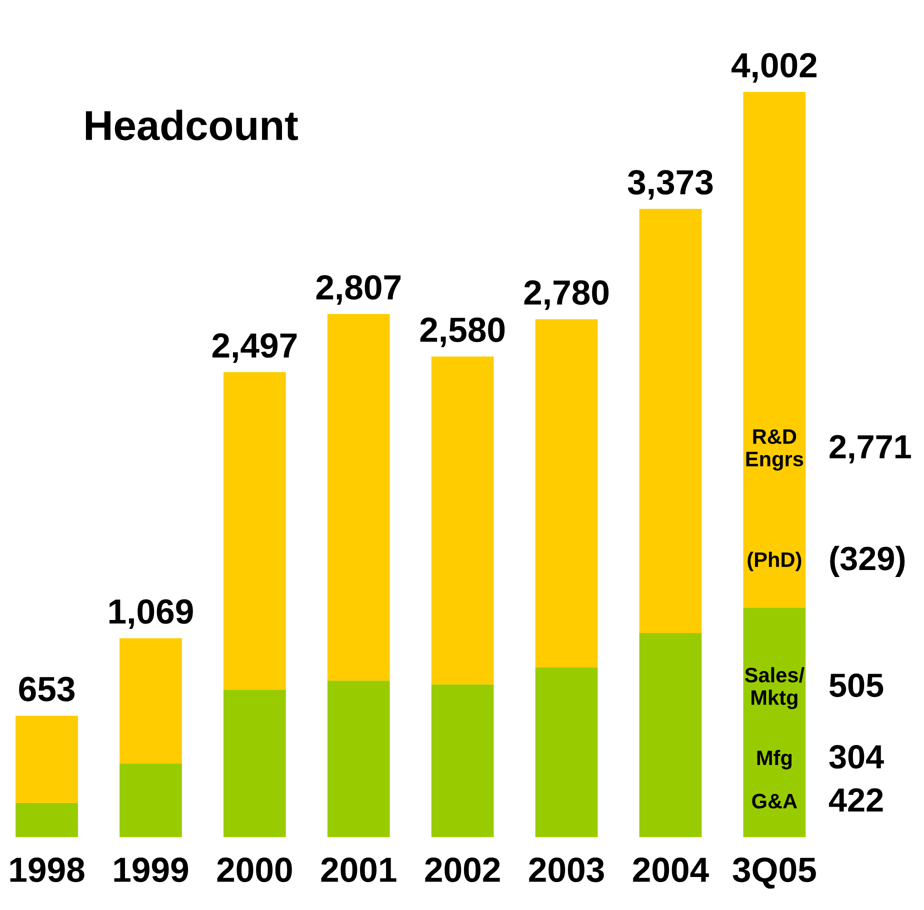 This screenshot has height=910, width=924. What do you see at coordinates (566, 870) in the screenshot?
I see `x-tick-label: 2003` at bounding box center [566, 870].